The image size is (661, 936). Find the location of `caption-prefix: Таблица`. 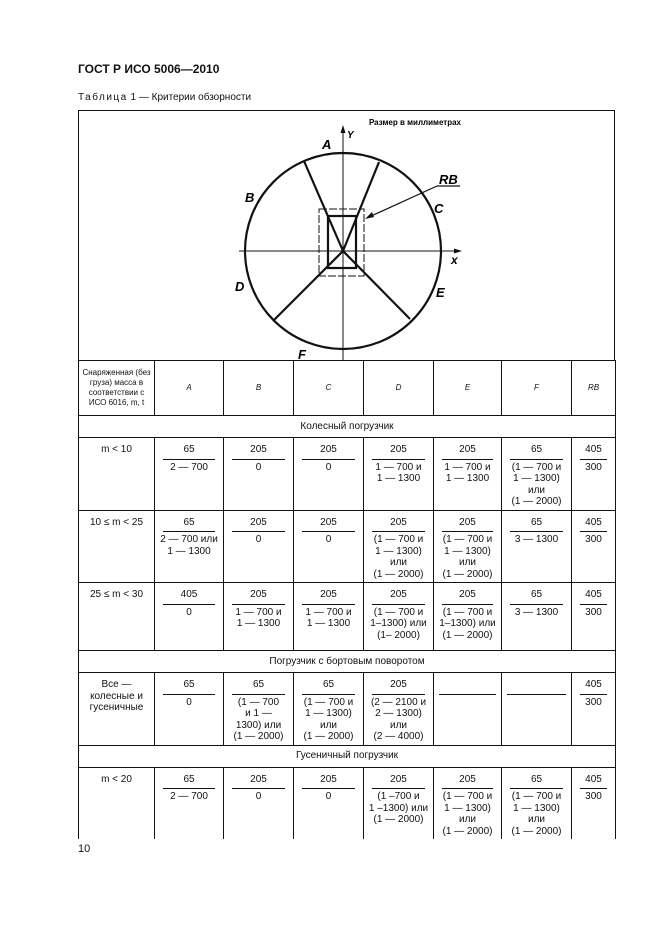

caption-prefix: Таблица is located at coordinates (103, 97).